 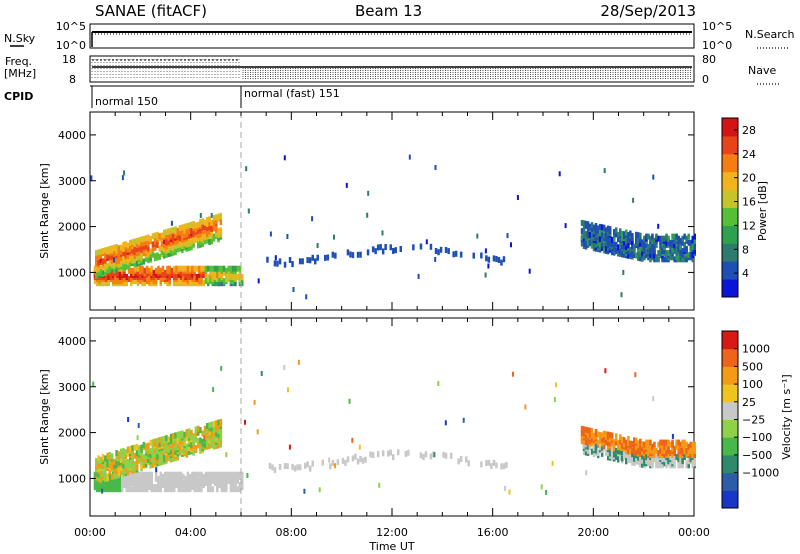 What do you see at coordinates (753, 420) in the screenshot?
I see `colorbar-tick-label: −25` at bounding box center [753, 420].